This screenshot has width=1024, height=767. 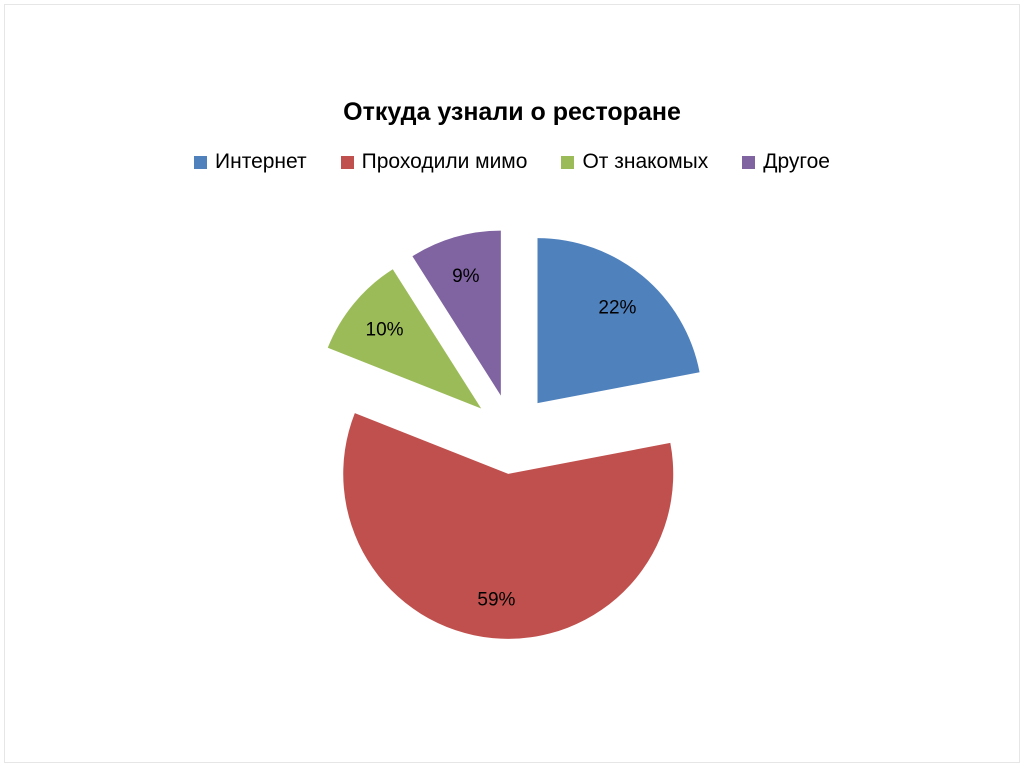 I want to click on data-label: 10%, so click(x=385, y=330).